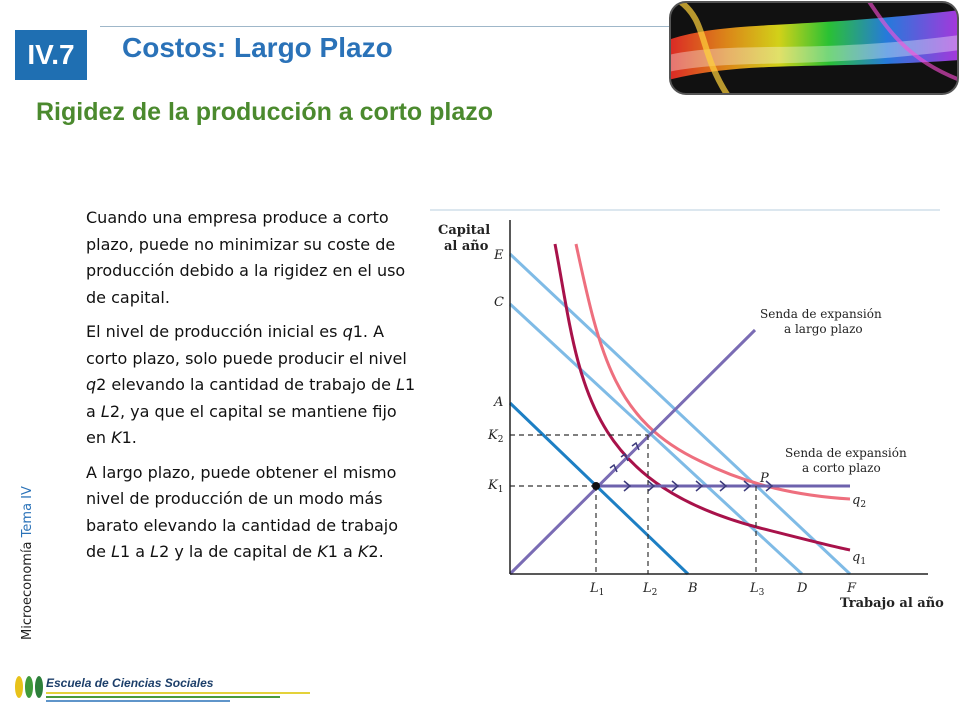 This screenshot has height=720, width=960. I want to click on header-rule, so click(385, 26).